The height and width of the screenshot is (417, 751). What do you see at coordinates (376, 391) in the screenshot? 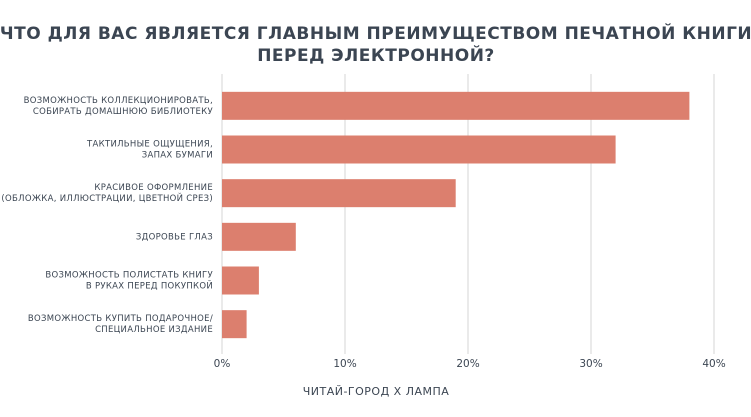
I see `source: ЧИТАЙ-ГОРОД X ЛАМПА` at bounding box center [376, 391].